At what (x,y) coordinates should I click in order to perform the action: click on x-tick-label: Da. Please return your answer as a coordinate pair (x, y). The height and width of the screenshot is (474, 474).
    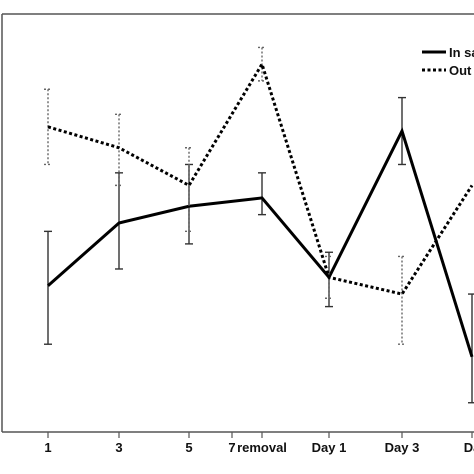
    Looking at the image, I should click on (469, 447).